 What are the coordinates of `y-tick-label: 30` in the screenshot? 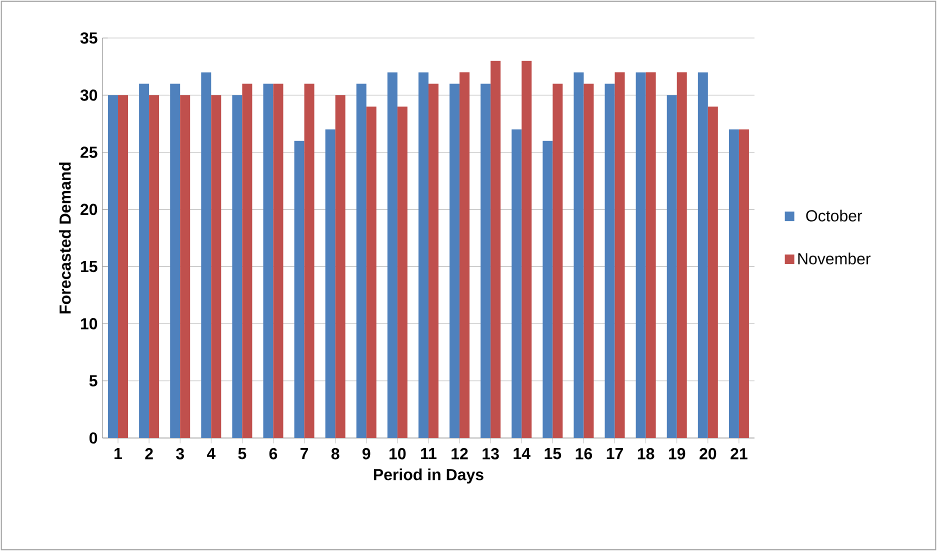 It's located at (89, 95).